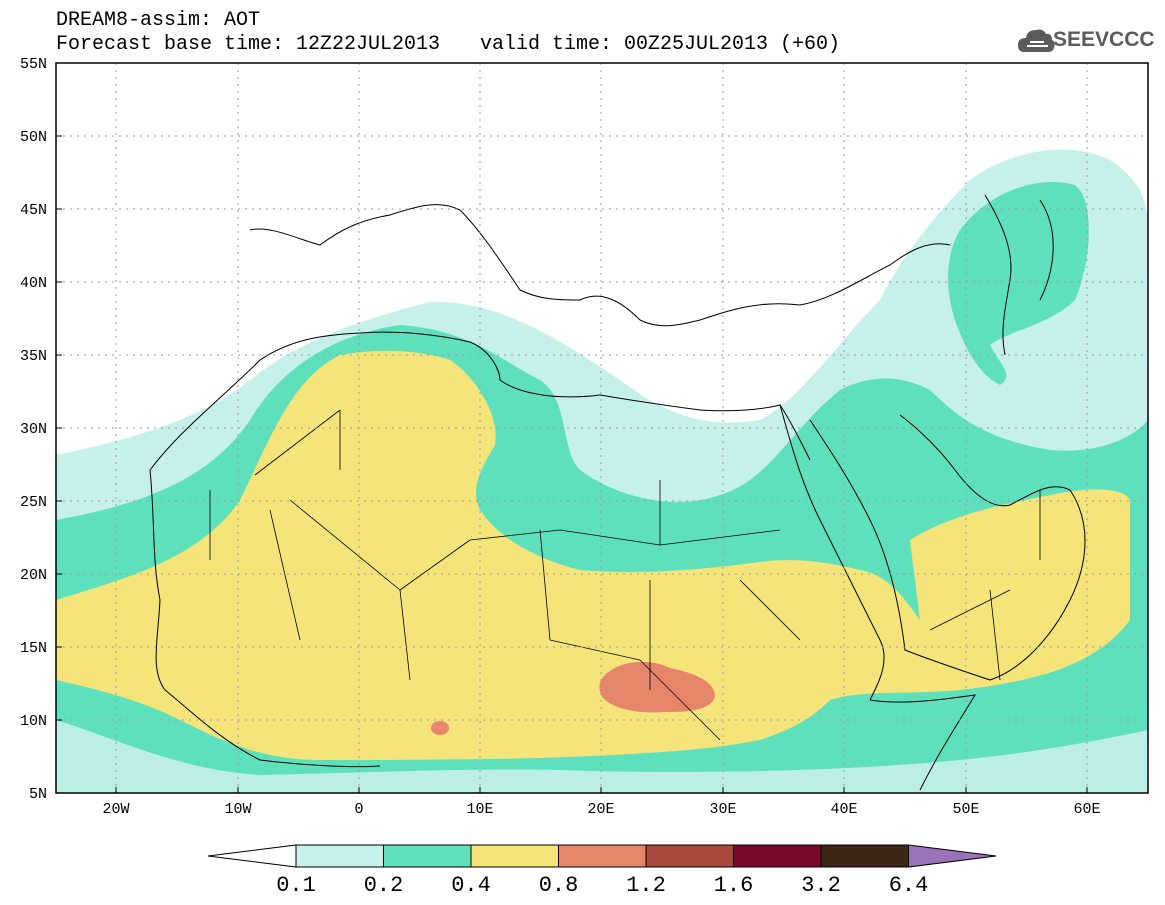 The width and height of the screenshot is (1165, 905). I want to click on colorbar-label: 0.8, so click(559, 885).